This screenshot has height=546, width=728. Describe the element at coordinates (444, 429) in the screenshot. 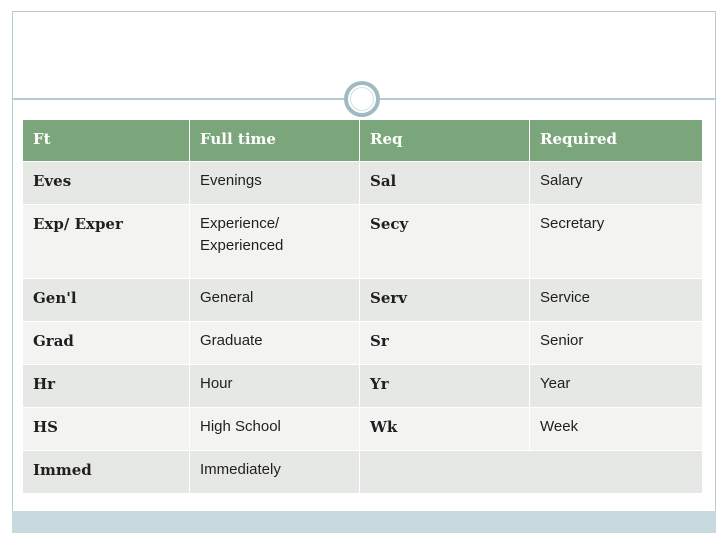

I see `abbreviation-cell: Wk` at that location.